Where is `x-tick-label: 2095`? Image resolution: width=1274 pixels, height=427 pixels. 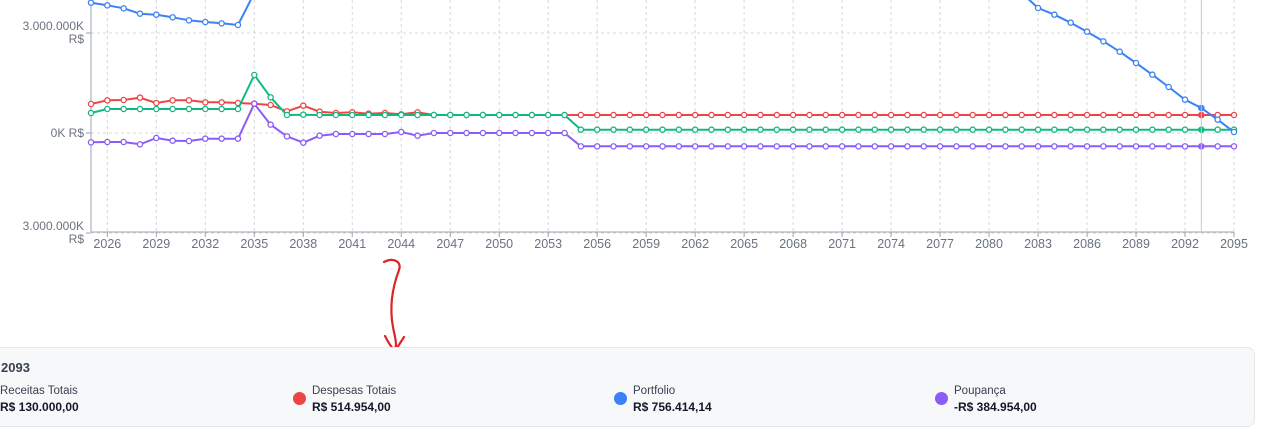 x-tick-label: 2095 is located at coordinates (1234, 244).